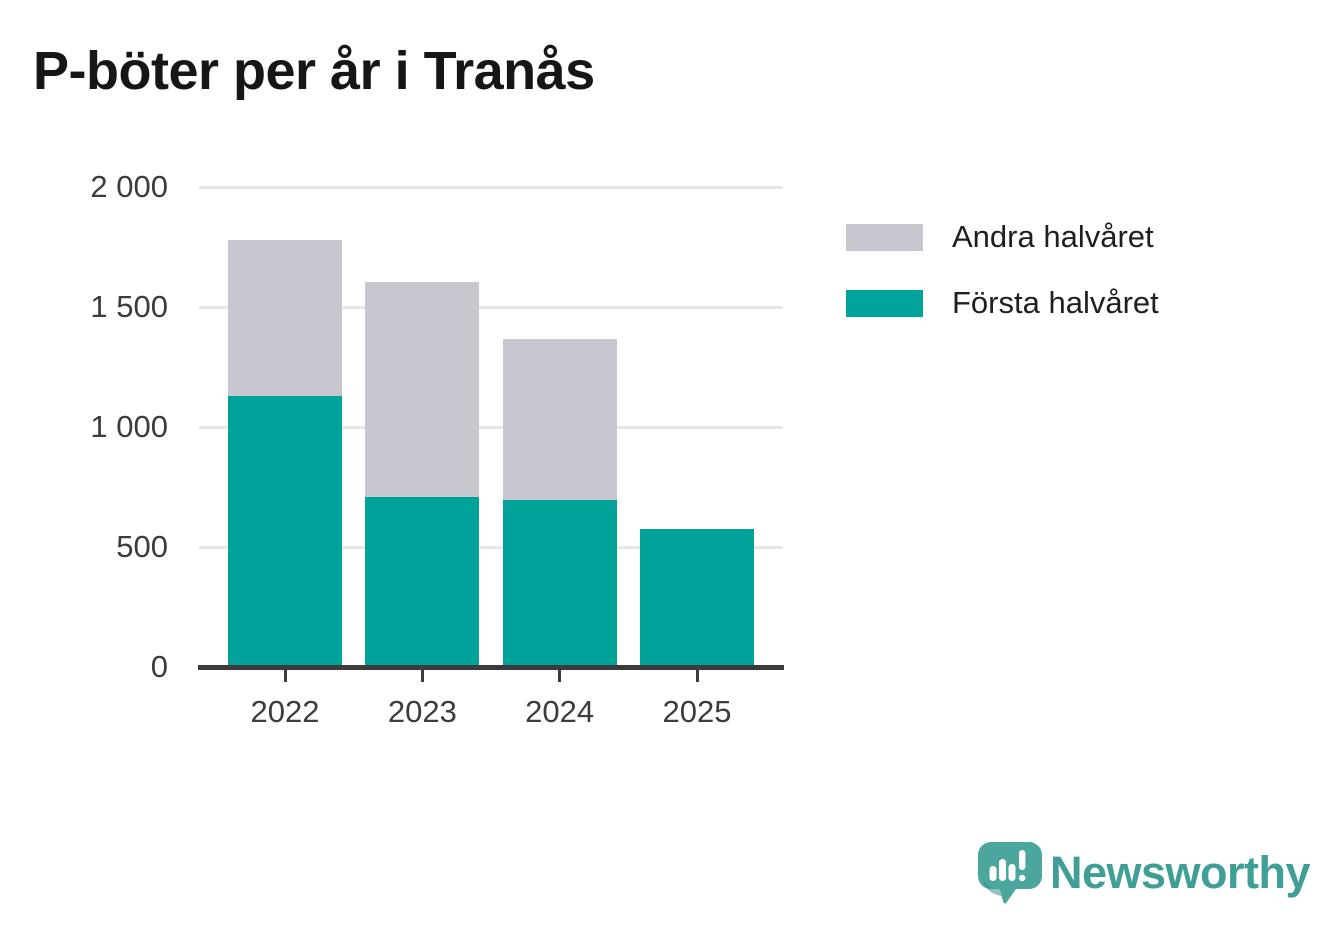 The image size is (1322, 939). I want to click on legend-item-andra-halvaret: Andra halvåret, so click(1002, 237).